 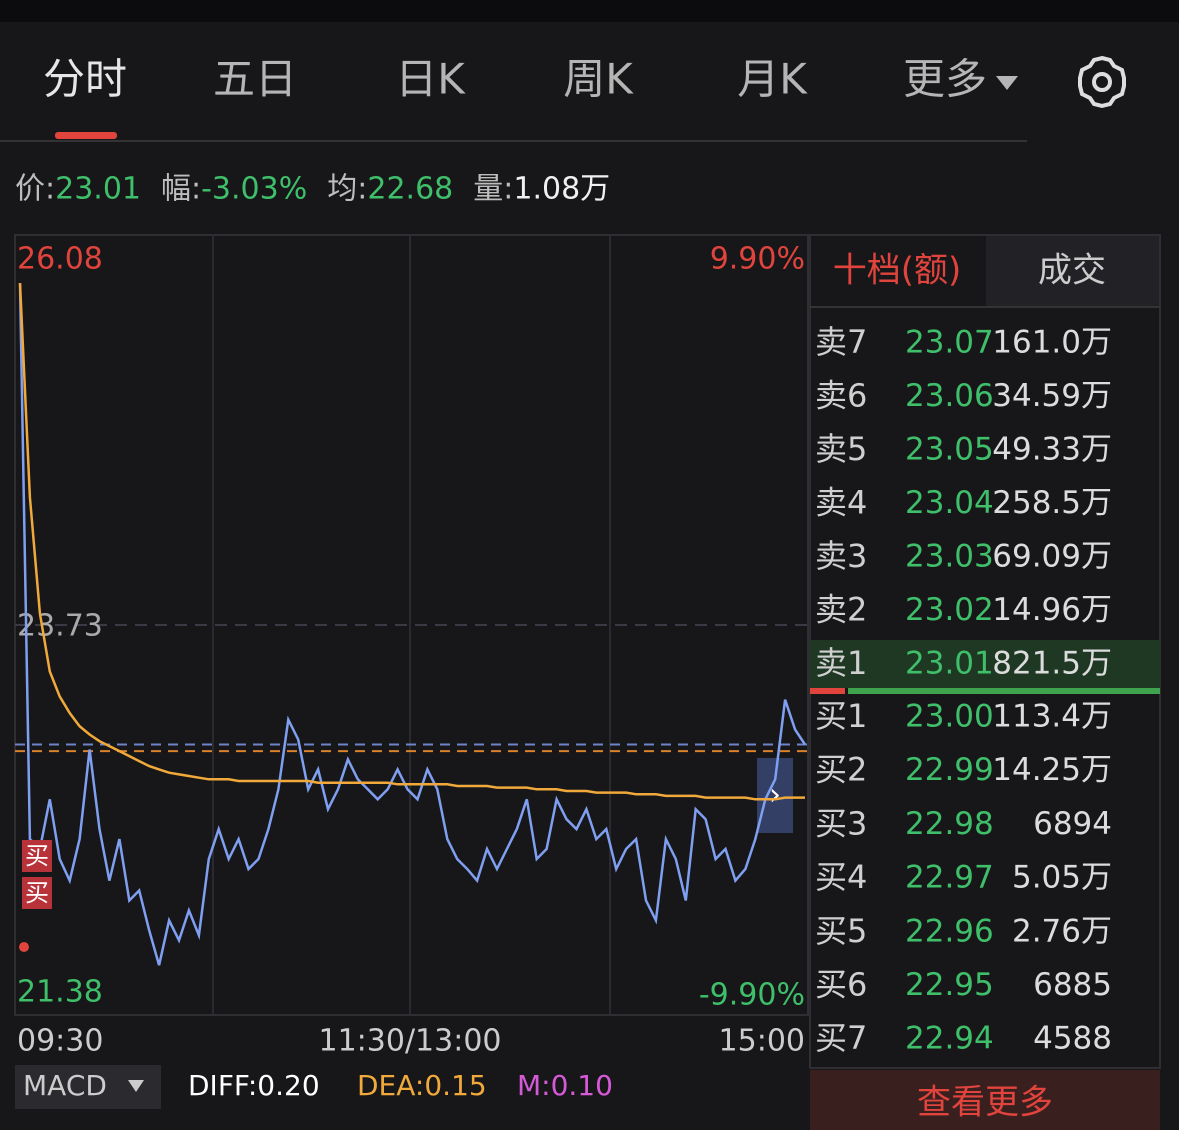 I want to click on book-level: 买7, so click(x=841, y=1038).